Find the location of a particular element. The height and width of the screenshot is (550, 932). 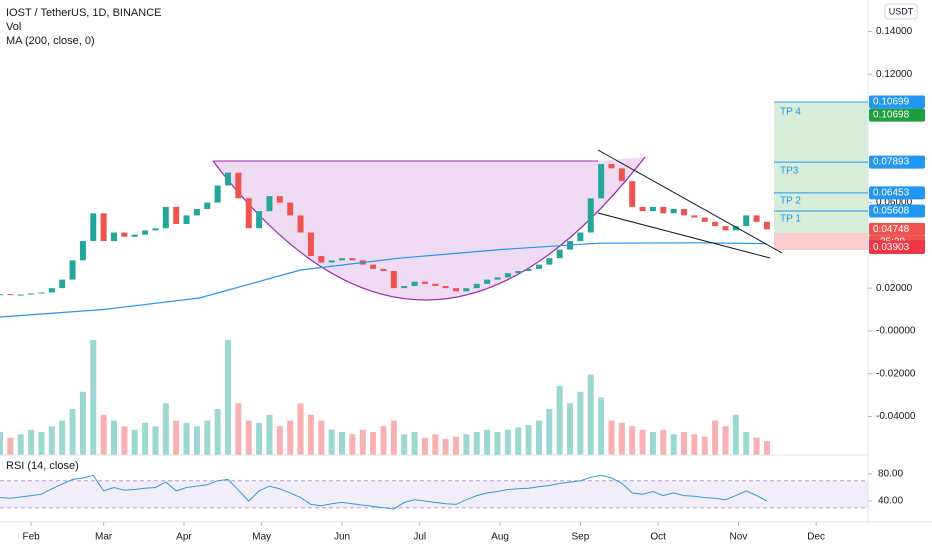

tp-label: TP 4 is located at coordinates (790, 112).